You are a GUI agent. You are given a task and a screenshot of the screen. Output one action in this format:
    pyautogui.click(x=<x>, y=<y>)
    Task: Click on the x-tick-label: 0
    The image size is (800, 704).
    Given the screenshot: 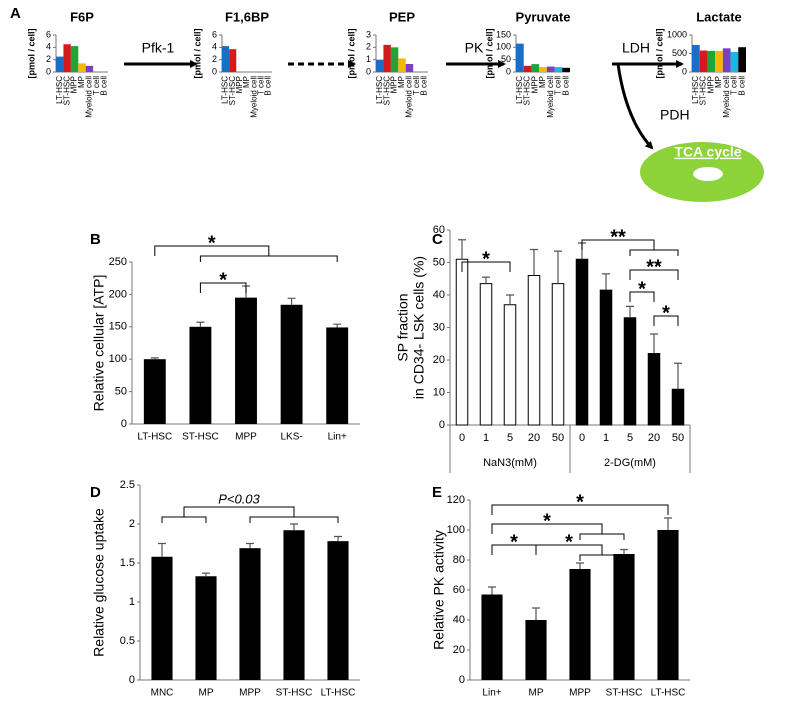 What is the action you would take?
    pyautogui.click(x=582, y=438)
    